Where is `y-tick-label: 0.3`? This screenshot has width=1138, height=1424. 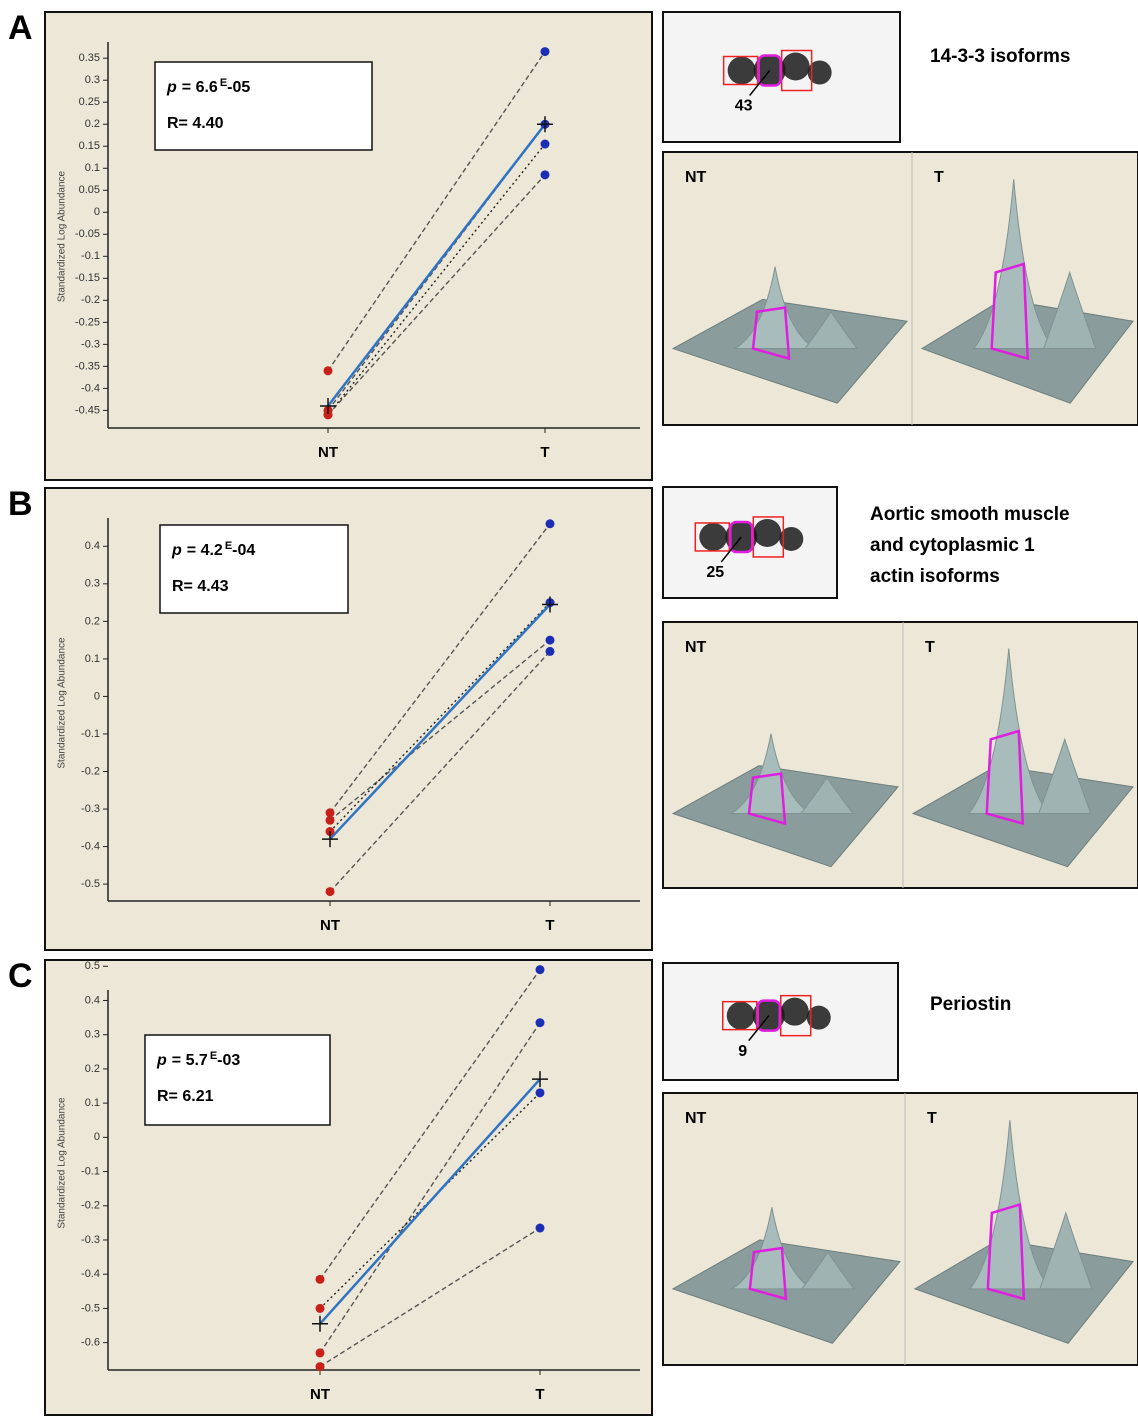 y-tick-label: 0.3 is located at coordinates (92, 80).